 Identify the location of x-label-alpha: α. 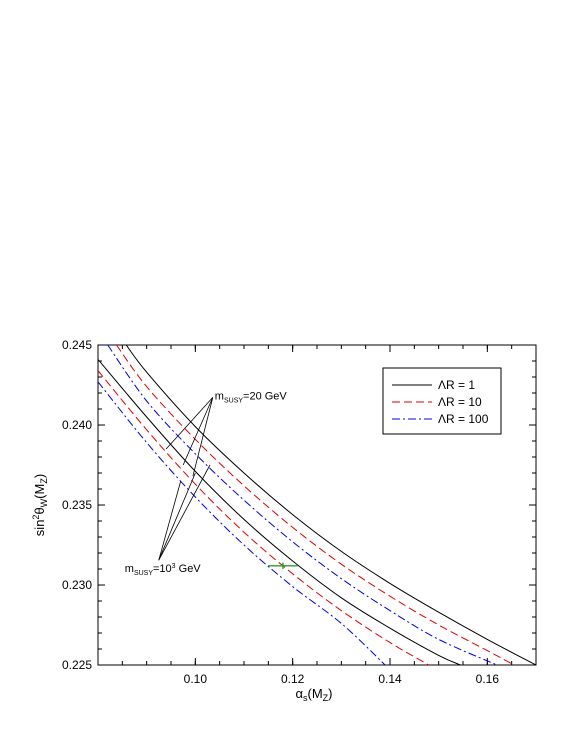
(299, 693).